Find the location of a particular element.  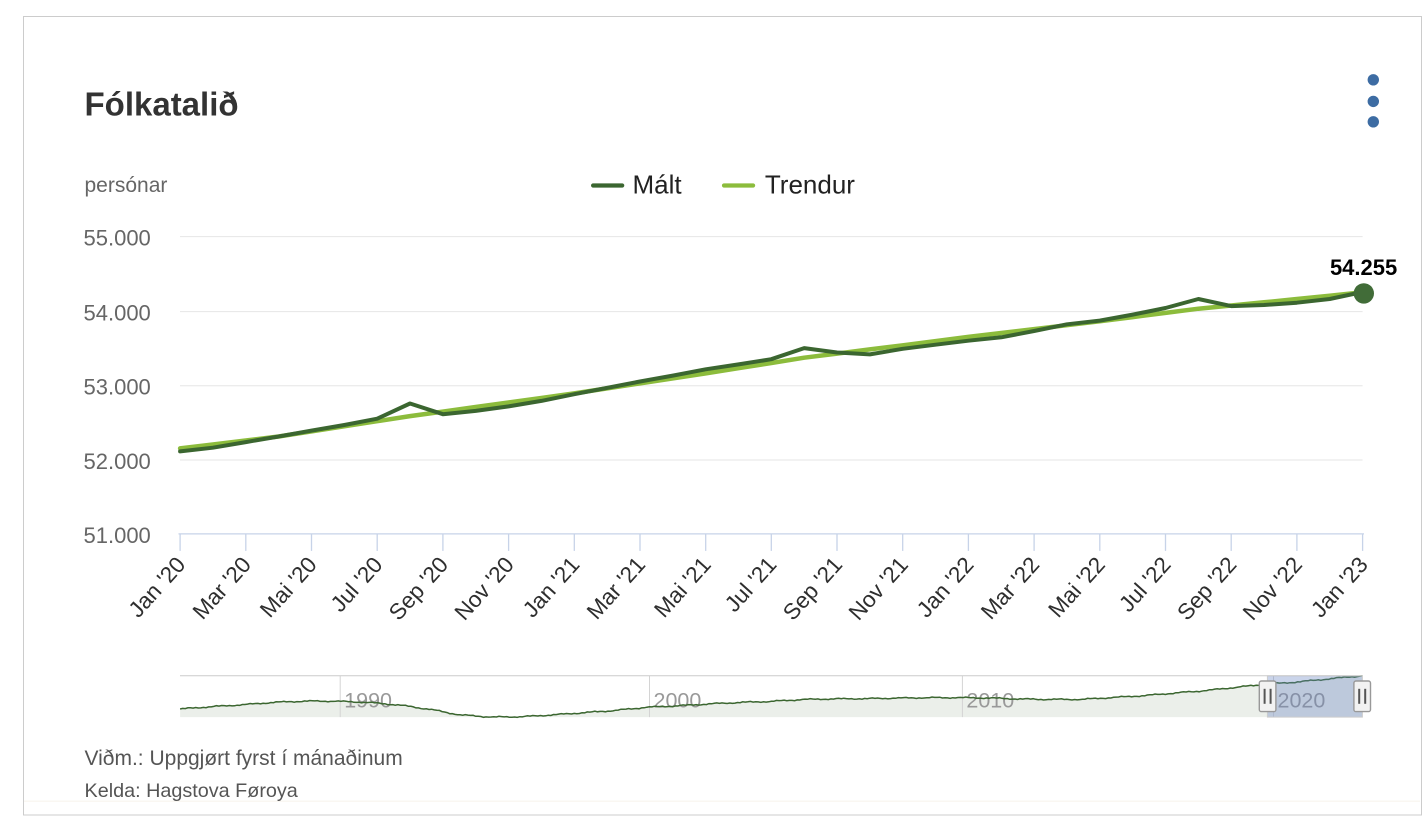

svg-text: Kelda: Hagstova Føroya is located at coordinates (191, 791).